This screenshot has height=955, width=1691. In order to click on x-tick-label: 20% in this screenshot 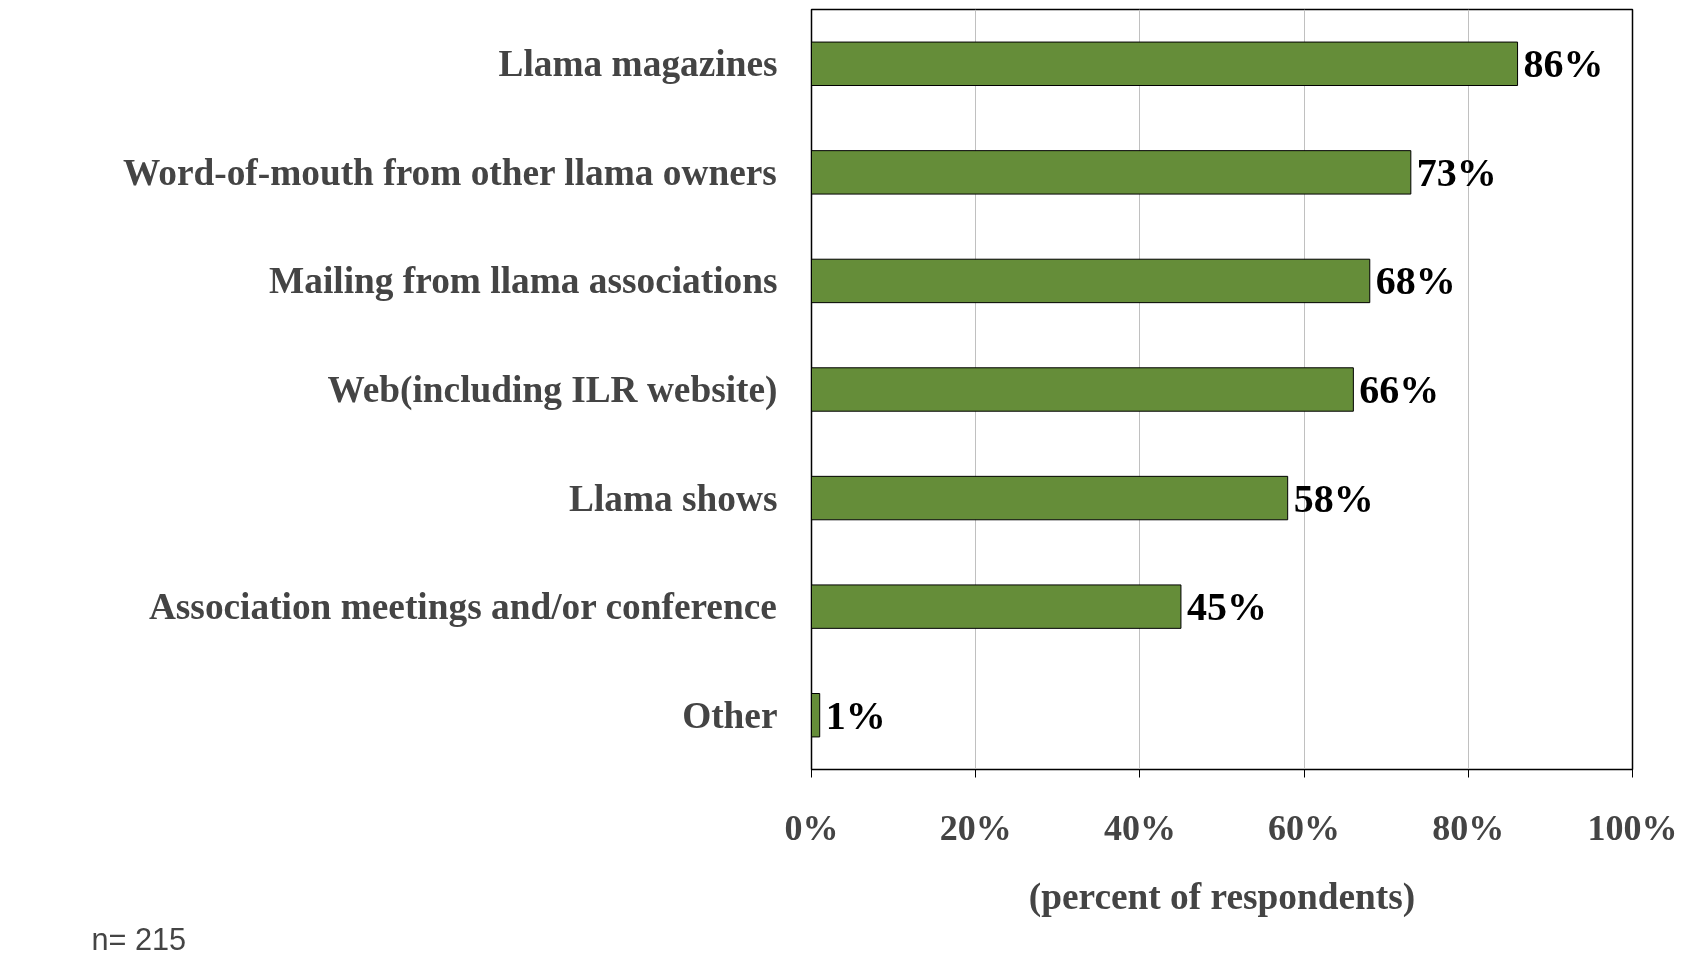, I will do `click(975, 827)`.